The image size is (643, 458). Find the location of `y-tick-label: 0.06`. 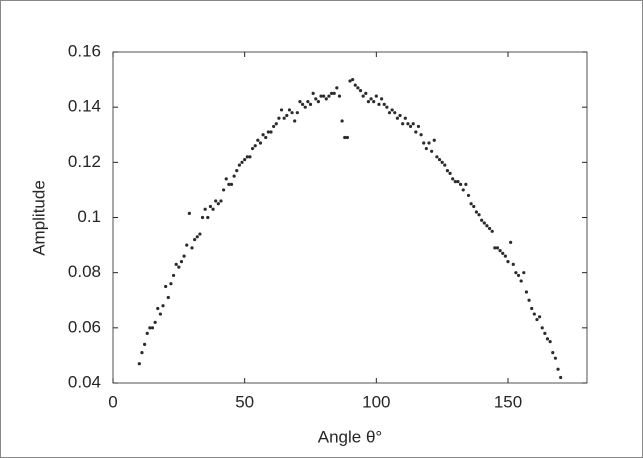

y-tick-label: 0.06 is located at coordinates (84, 326).